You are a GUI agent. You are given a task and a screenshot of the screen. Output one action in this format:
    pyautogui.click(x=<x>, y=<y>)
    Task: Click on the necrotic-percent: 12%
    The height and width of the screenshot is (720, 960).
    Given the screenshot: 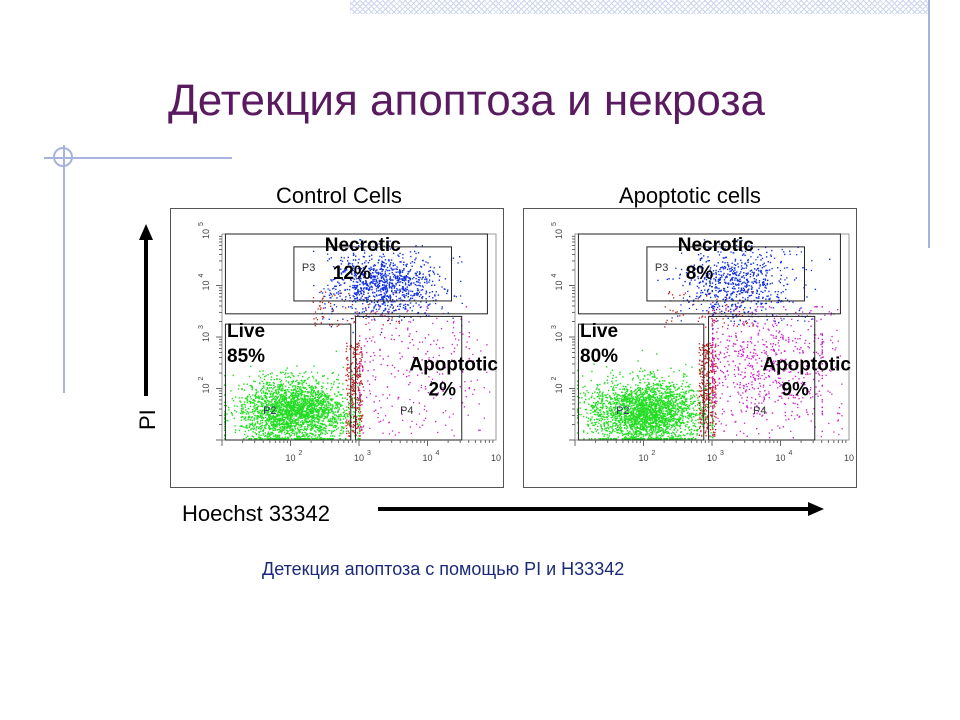 What is the action you would take?
    pyautogui.click(x=352, y=273)
    